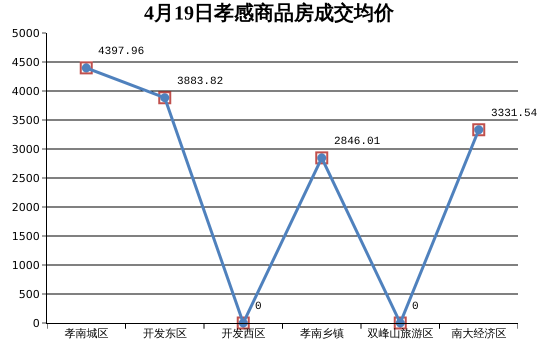 The image size is (538, 353). I want to click on data-label: 3331.54, so click(514, 114).